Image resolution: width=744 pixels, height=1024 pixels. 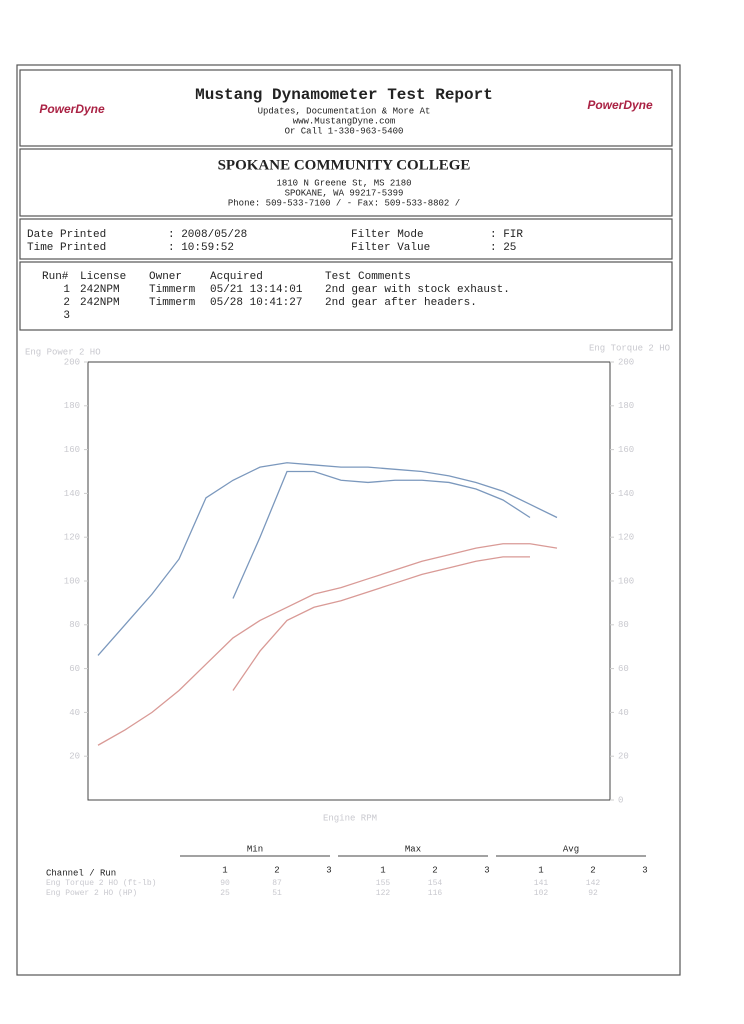 I want to click on runs-cell: 2nd gear after headers., so click(x=401, y=303).